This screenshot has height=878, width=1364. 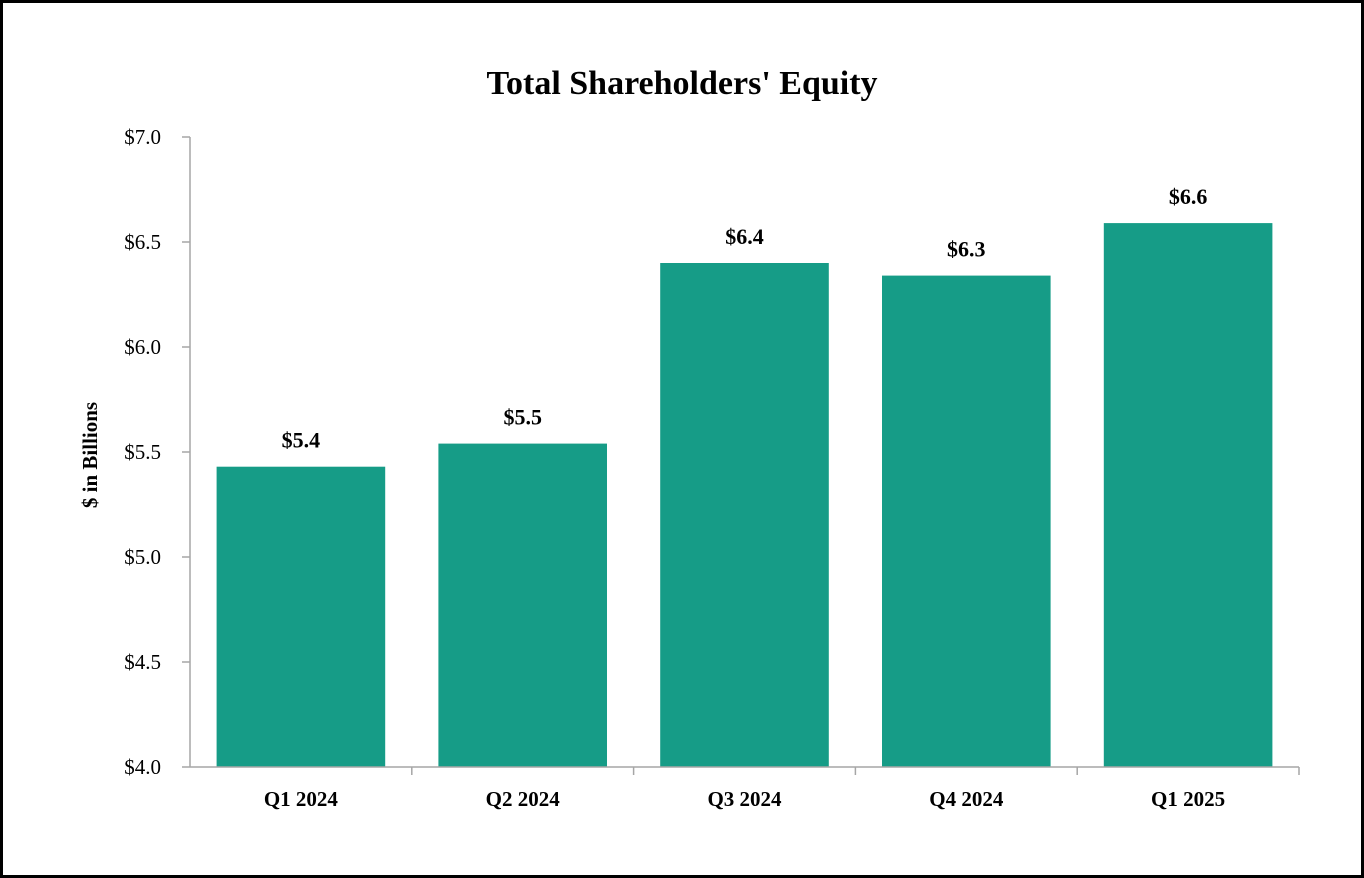 What do you see at coordinates (142, 452) in the screenshot?
I see `y-tick-label: $5.5` at bounding box center [142, 452].